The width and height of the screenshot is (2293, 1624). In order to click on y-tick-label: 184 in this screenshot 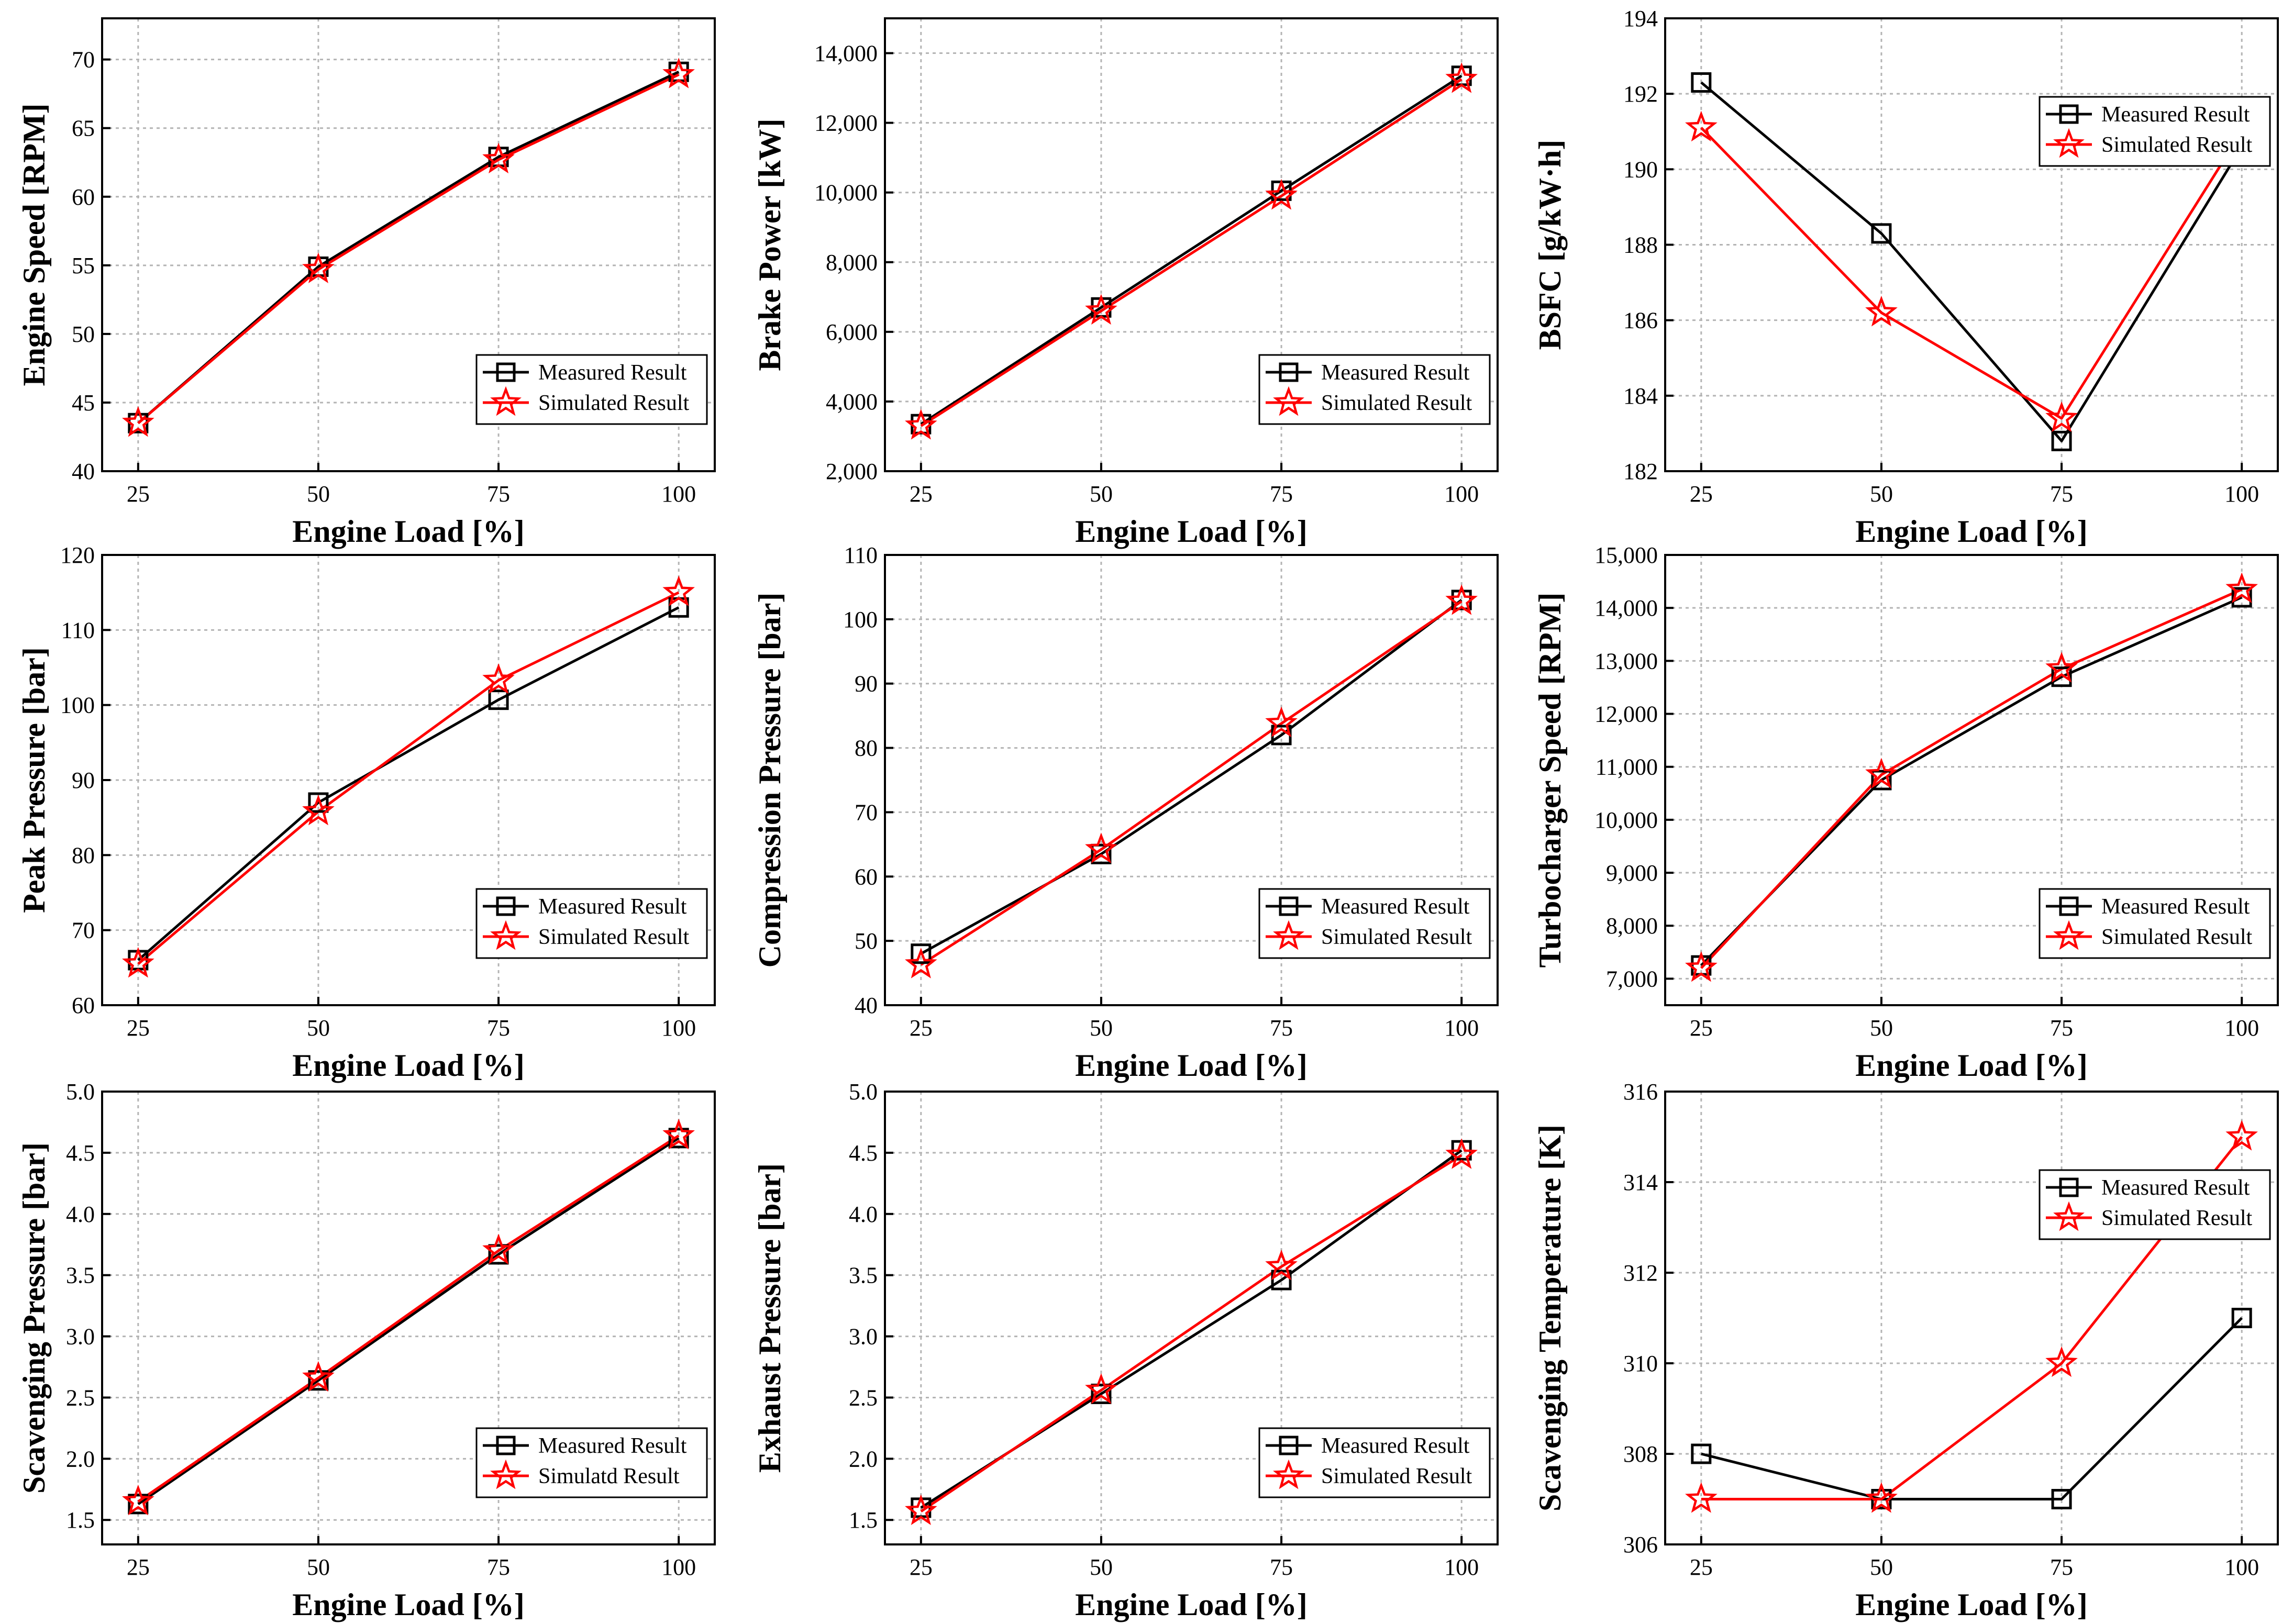, I will do `click(1641, 396)`.